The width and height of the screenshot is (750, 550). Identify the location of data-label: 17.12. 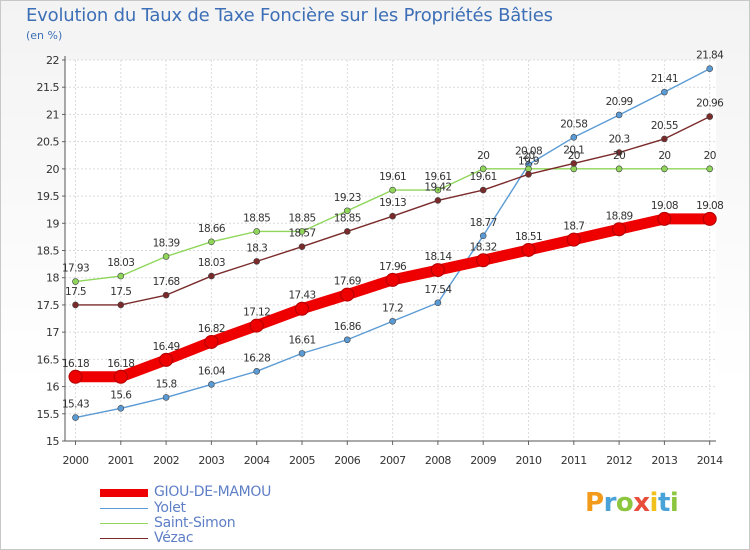
(256, 313).